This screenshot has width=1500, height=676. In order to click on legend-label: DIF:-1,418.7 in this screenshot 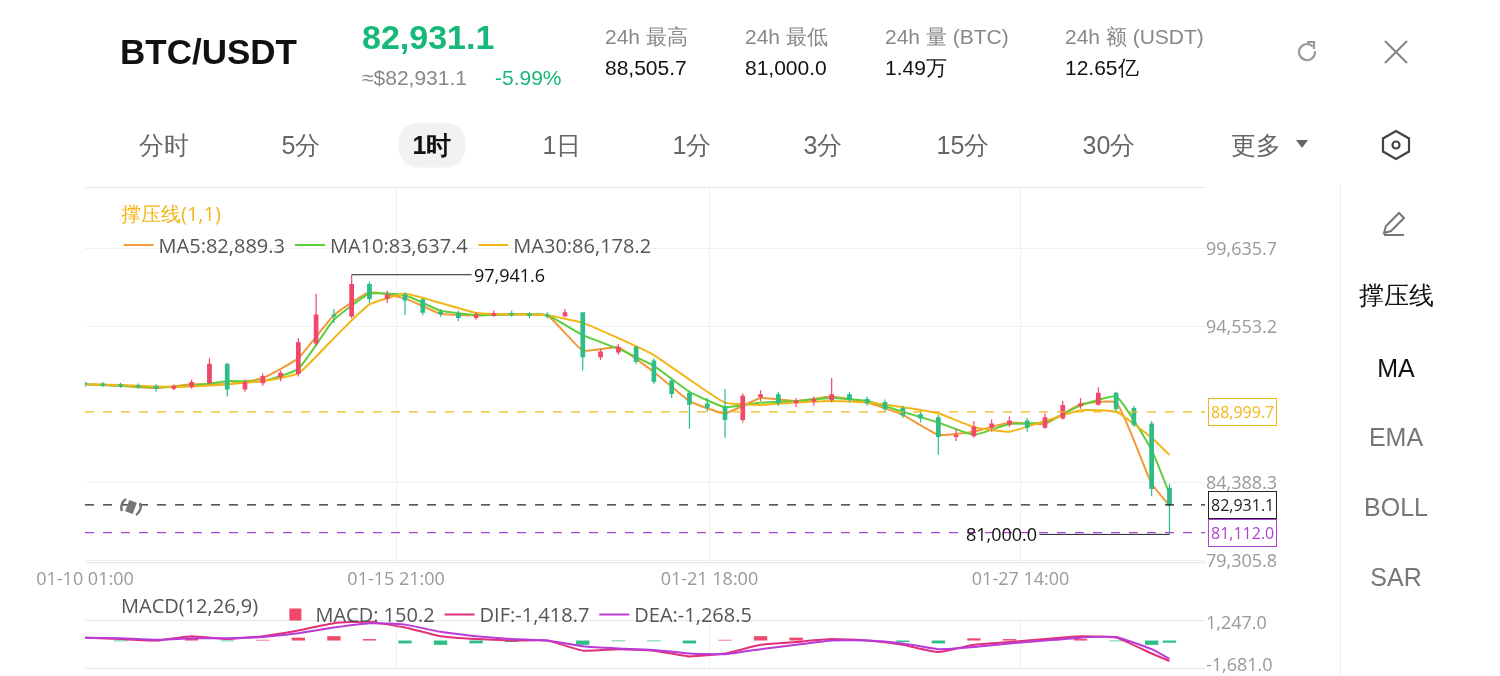, I will do `click(534, 615)`.